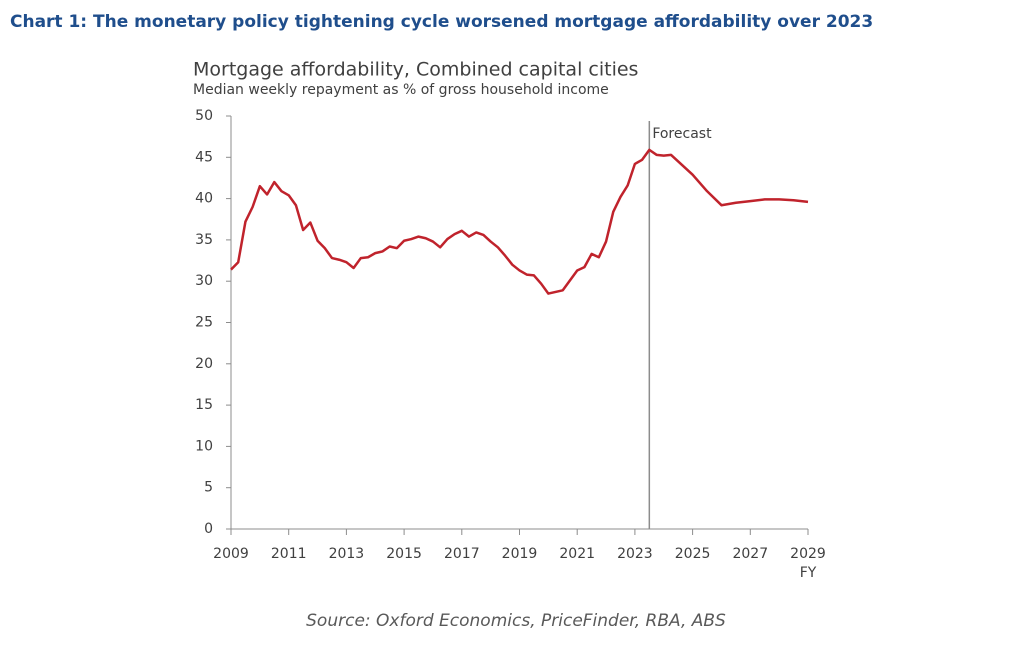 This screenshot has width=1024, height=649. I want to click on y-tick-label: 25, so click(204, 323).